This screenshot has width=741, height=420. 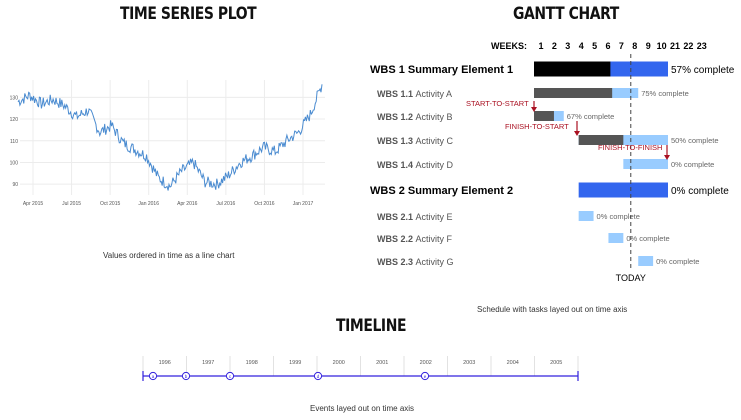 I want to click on week-number: 21, so click(x=675, y=46).